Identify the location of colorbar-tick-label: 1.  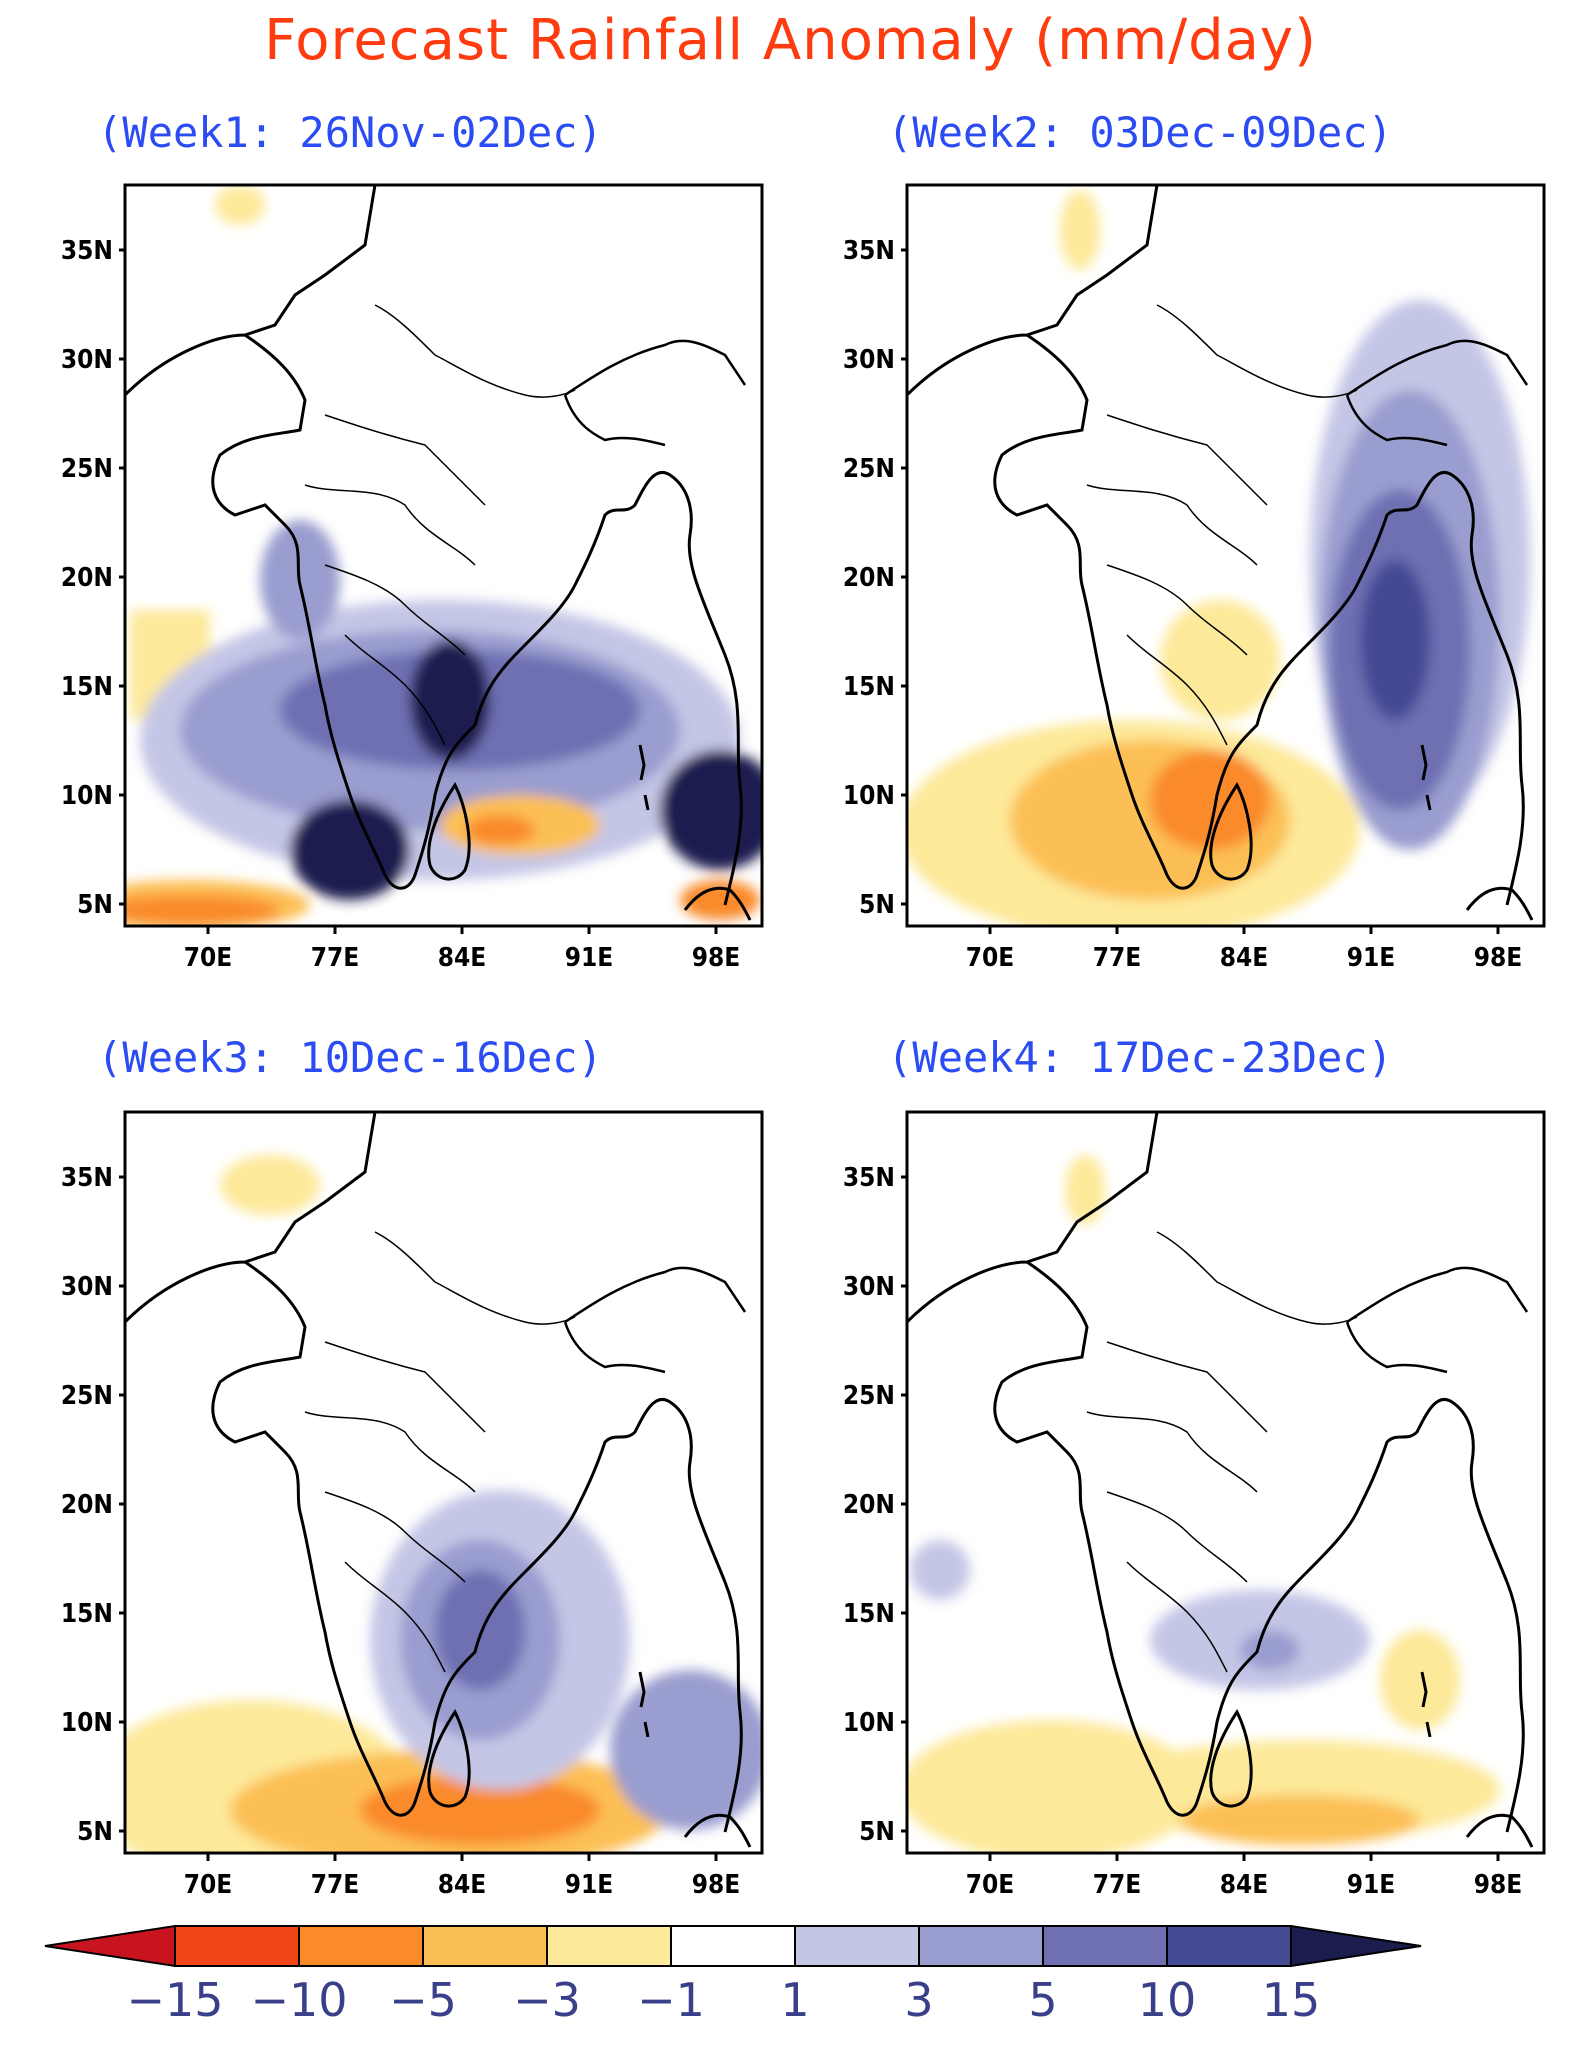
(794, 2000).